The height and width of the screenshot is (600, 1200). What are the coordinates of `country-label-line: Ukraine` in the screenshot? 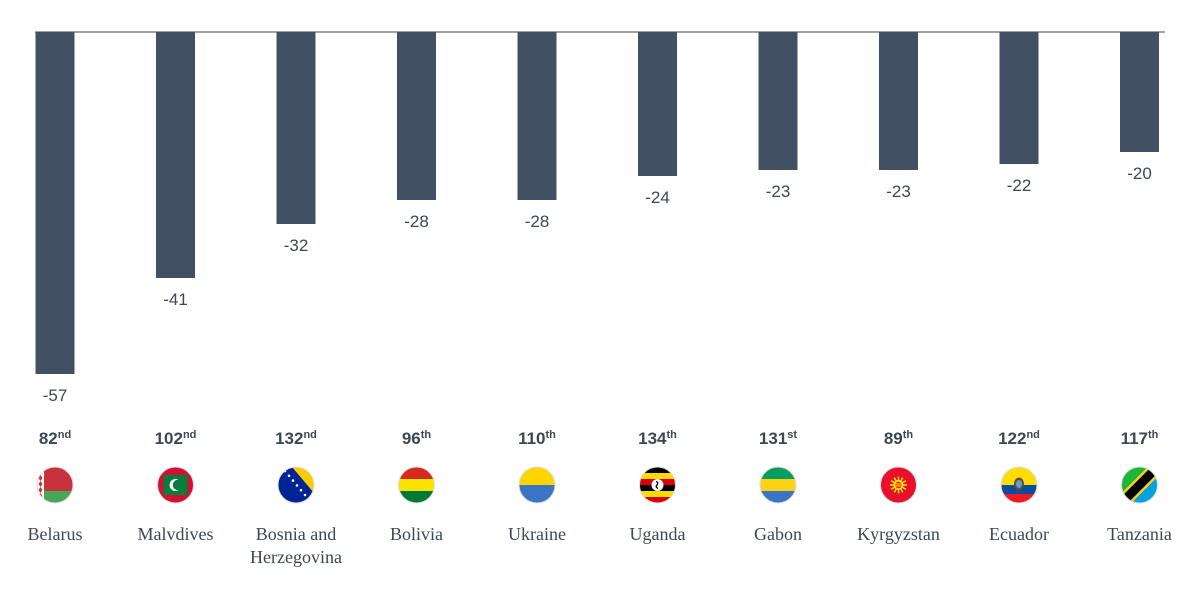 It's located at (537, 534).